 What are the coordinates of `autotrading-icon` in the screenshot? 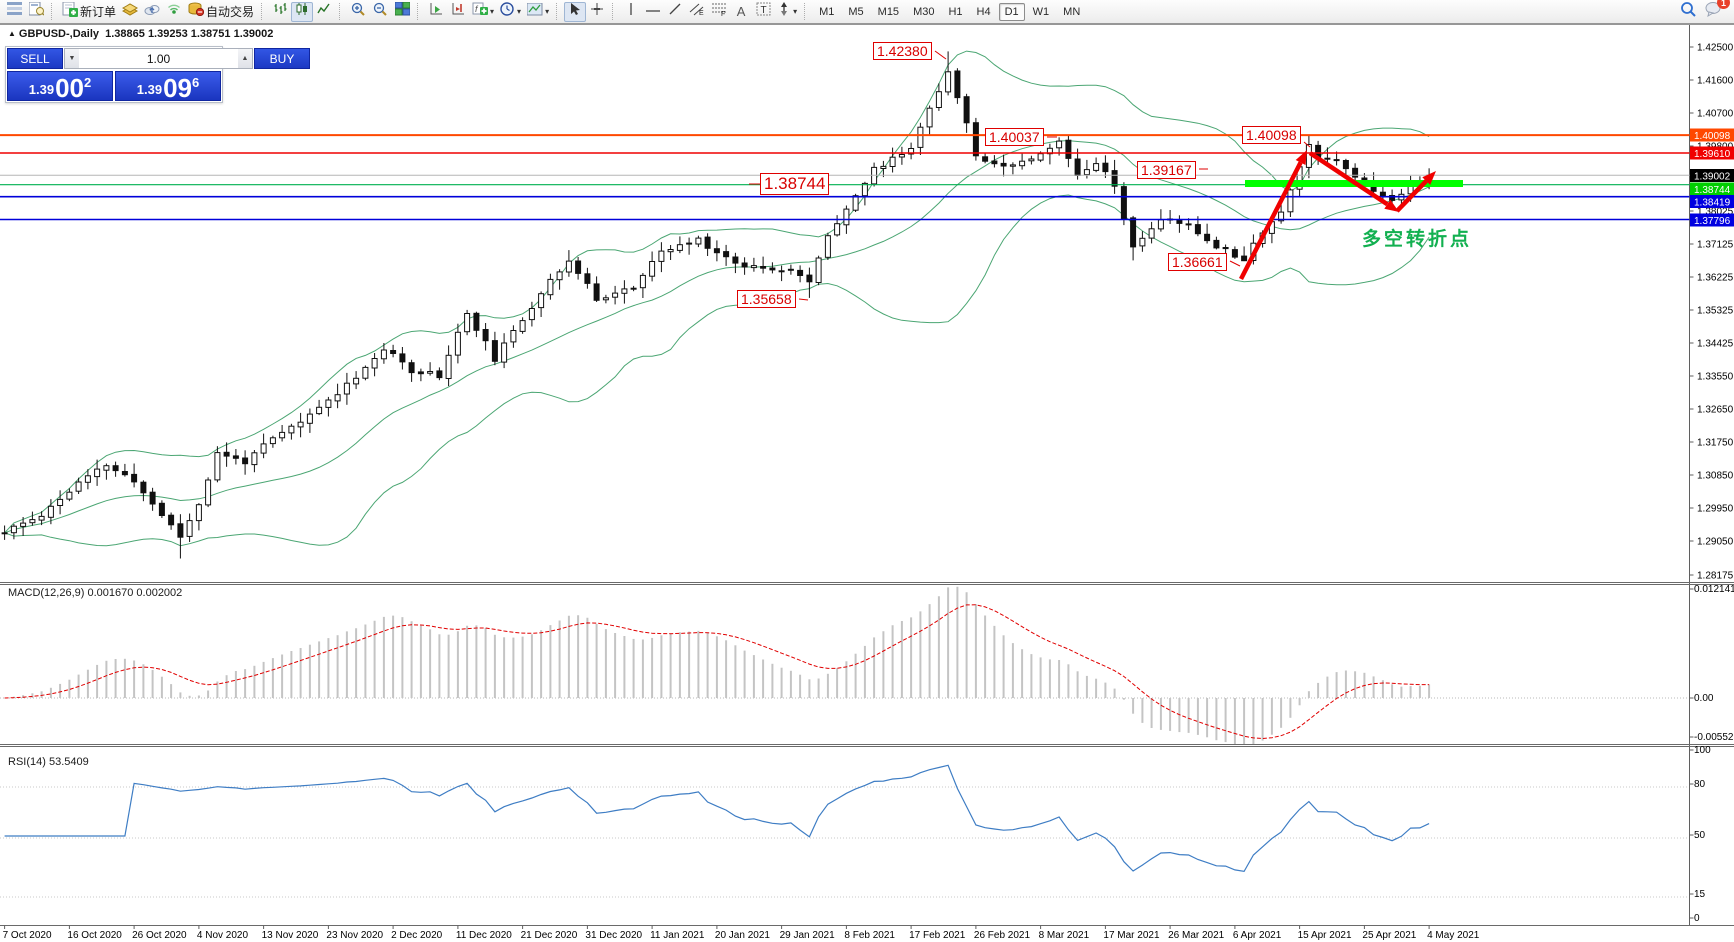 It's located at (196, 11).